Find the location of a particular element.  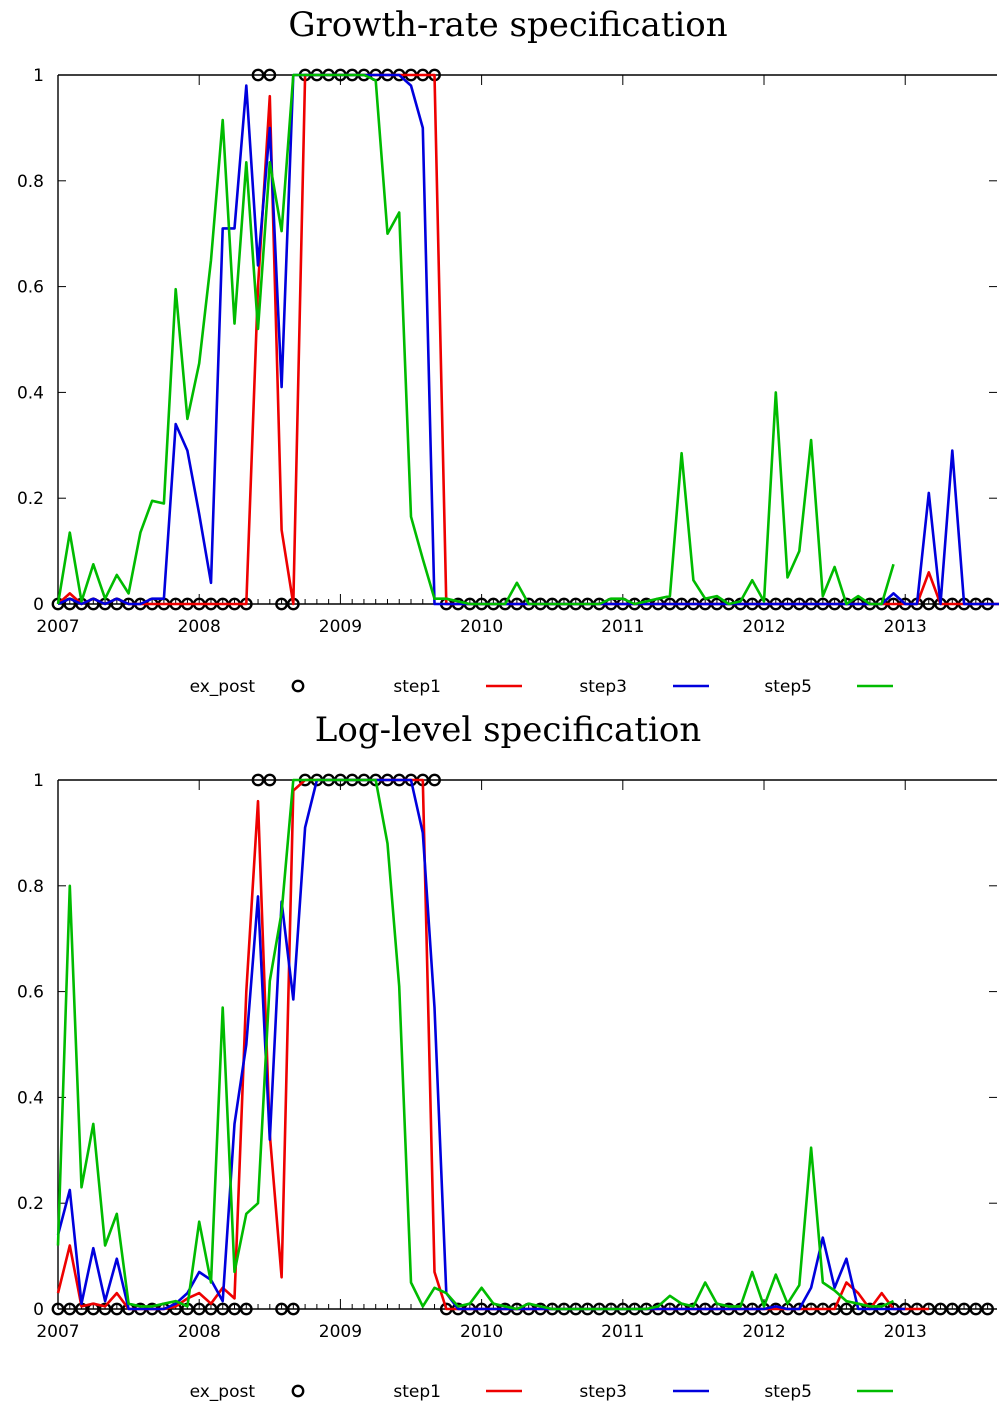

chart-title: Log-level specification is located at coordinates (508, 730).